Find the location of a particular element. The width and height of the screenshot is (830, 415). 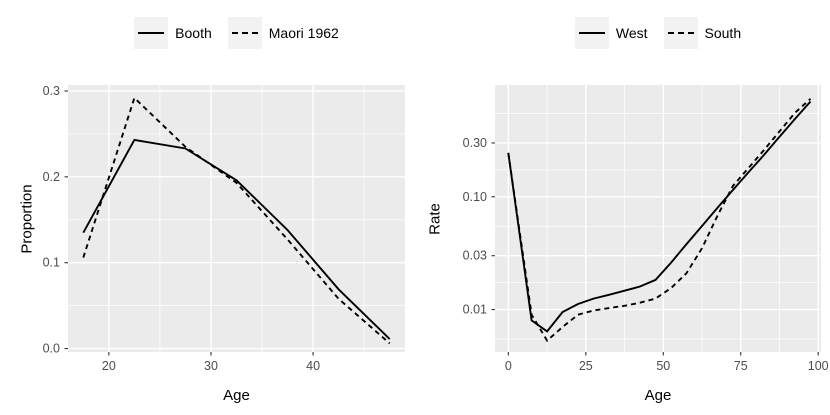

x-tick-label: 25 is located at coordinates (586, 366).